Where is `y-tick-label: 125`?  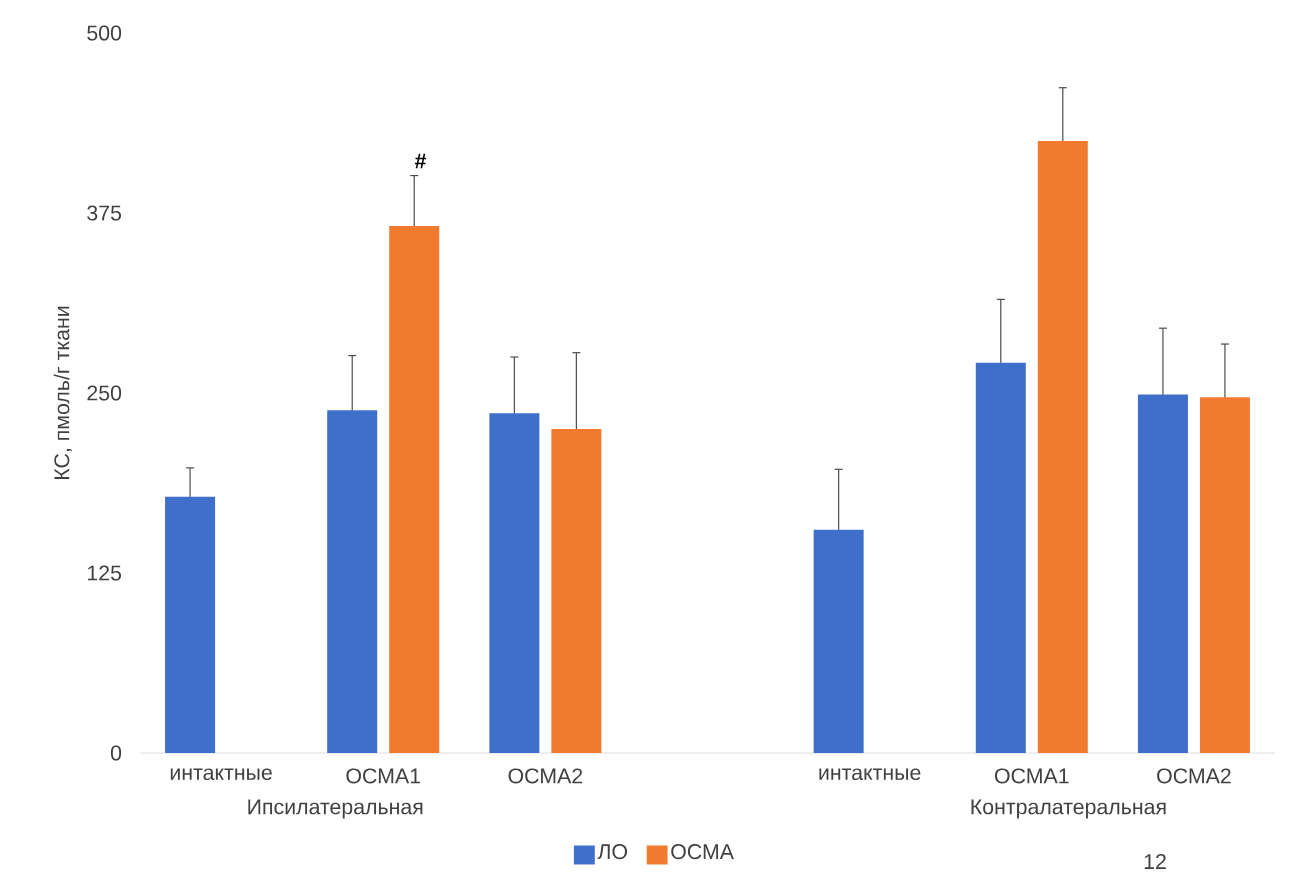 y-tick-label: 125 is located at coordinates (105, 573).